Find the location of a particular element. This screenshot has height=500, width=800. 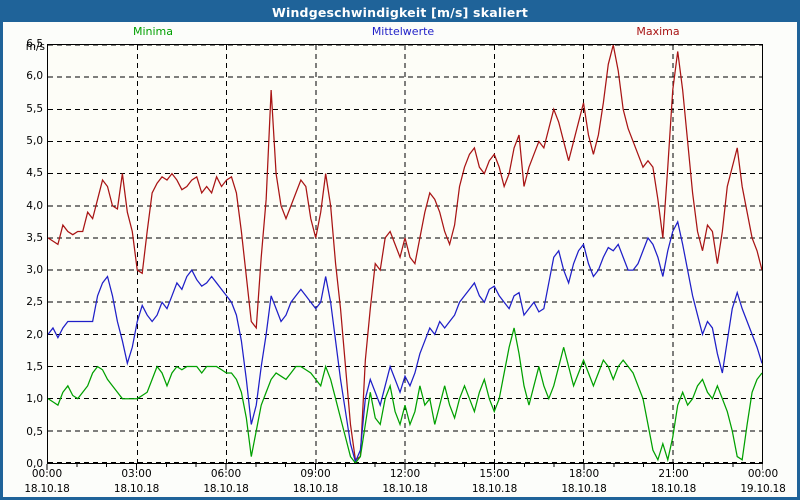

y-axis-unit-label: m/s is located at coordinates (35, 47).